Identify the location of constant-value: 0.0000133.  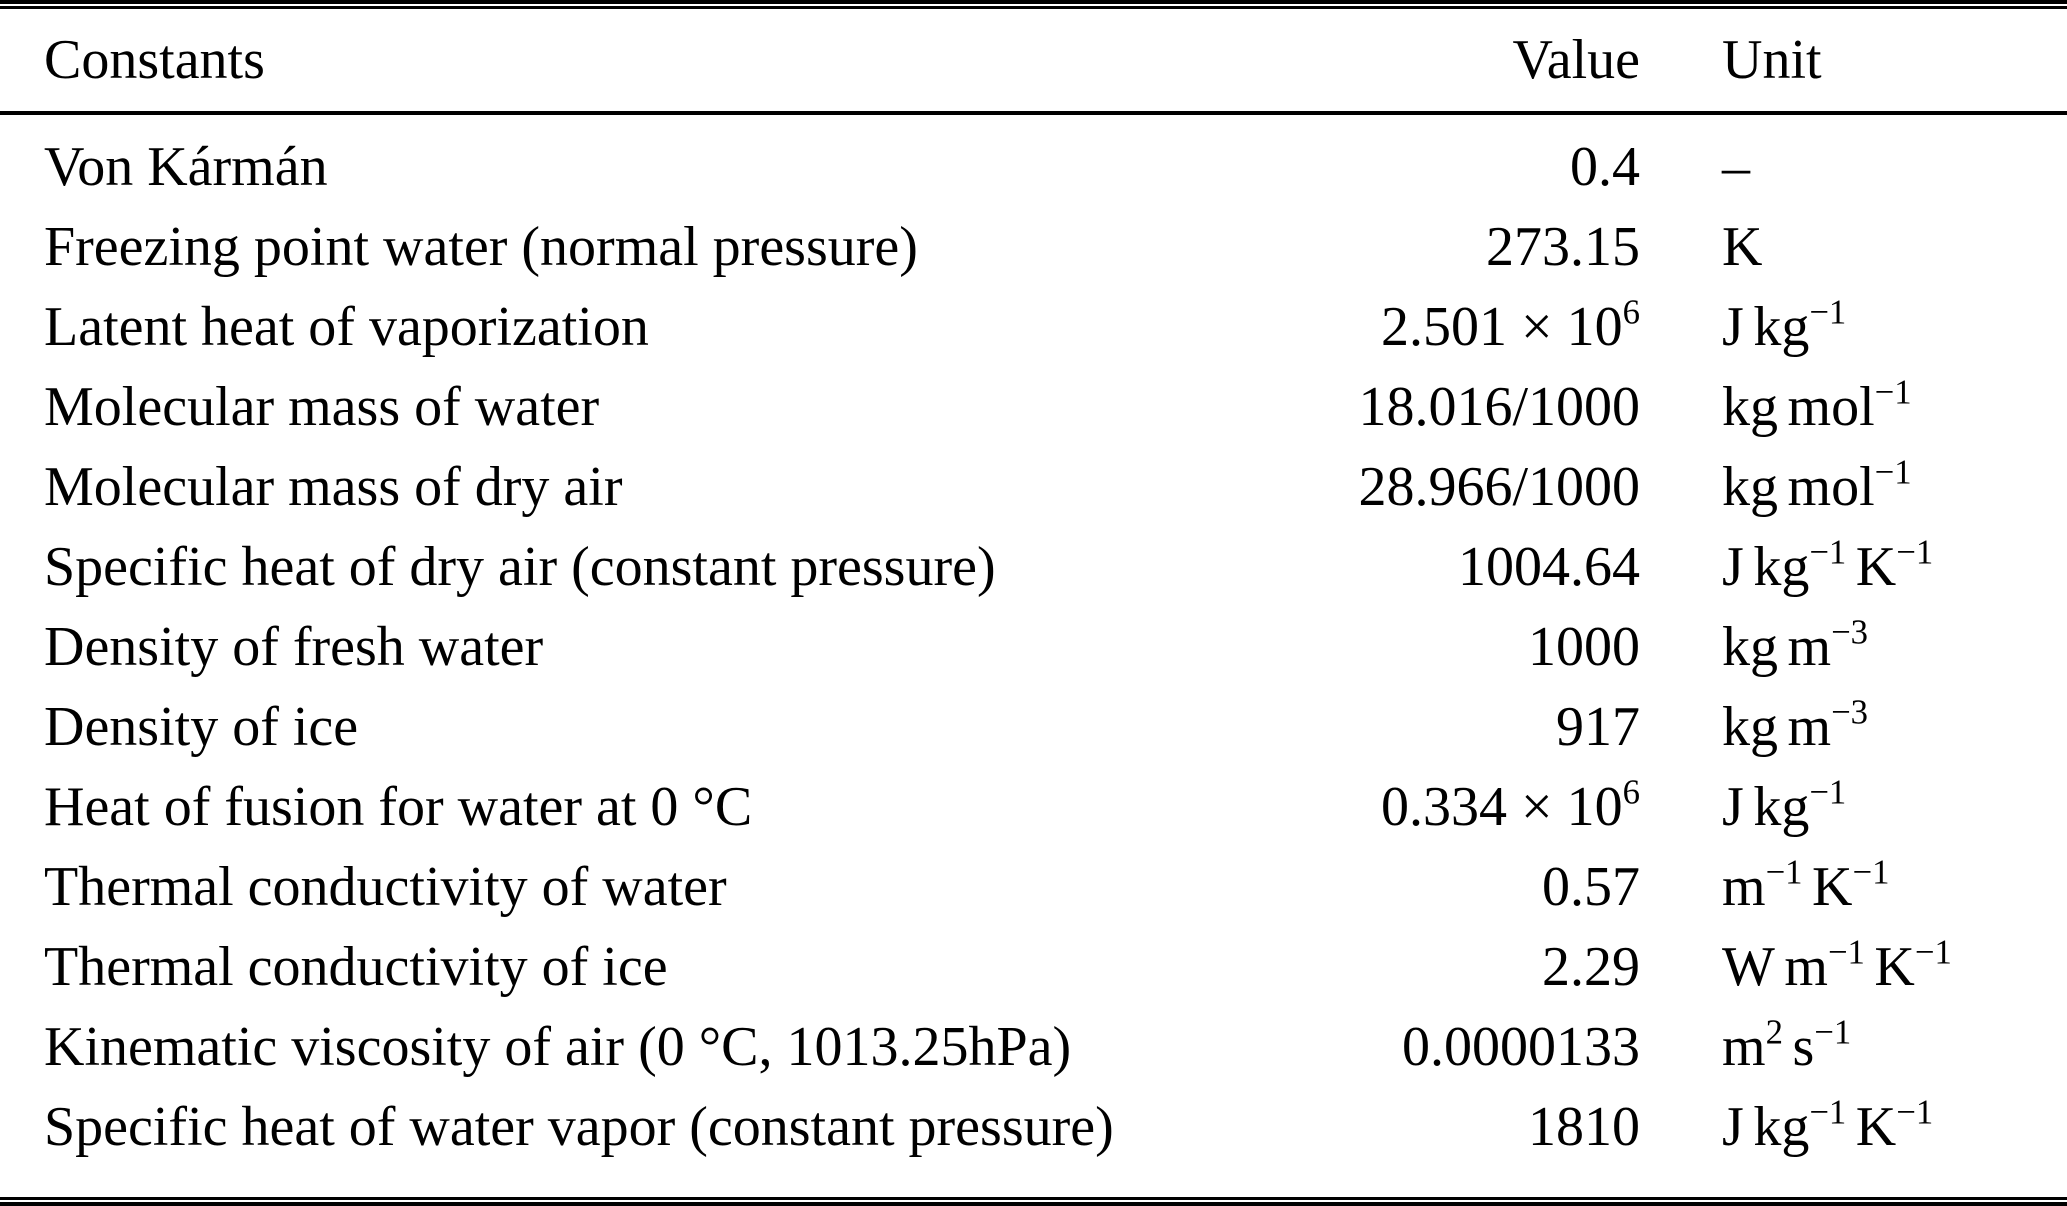
(1440, 1047).